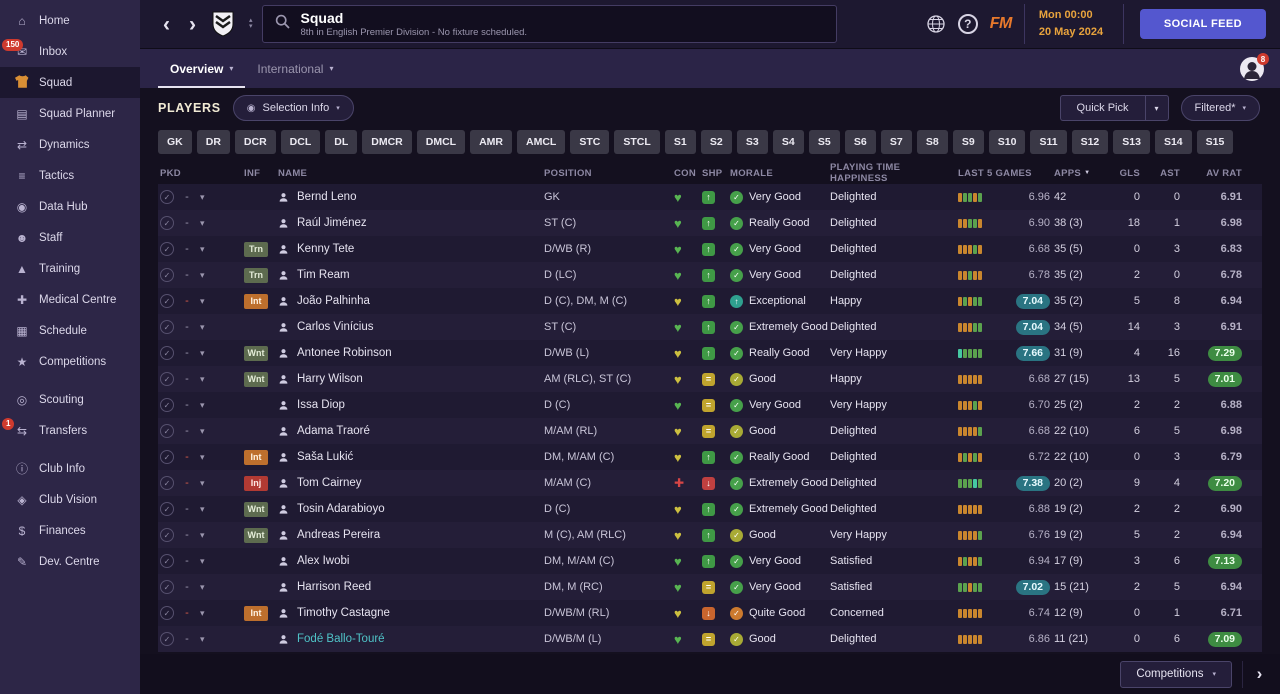 The width and height of the screenshot is (1280, 694). Describe the element at coordinates (685, 173) in the screenshot. I see `col-condition: CON` at that location.